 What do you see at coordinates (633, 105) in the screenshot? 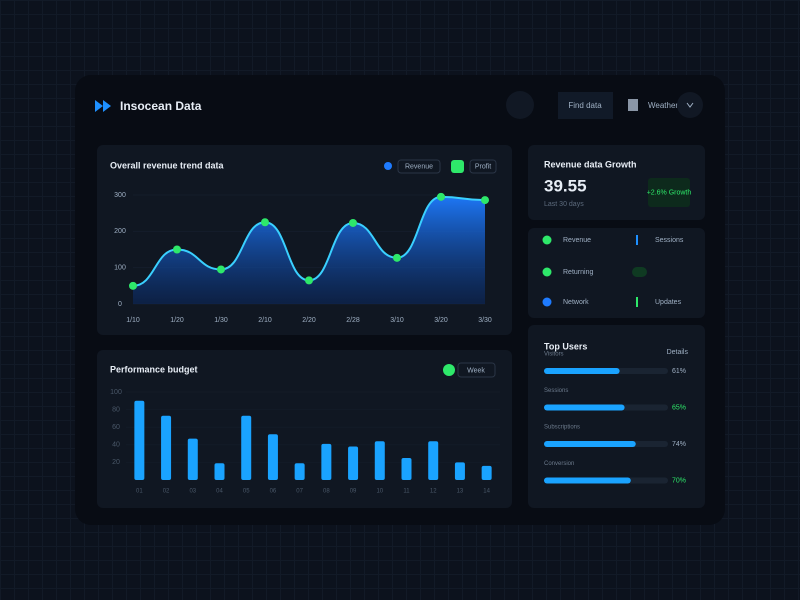
I see `avatar` at bounding box center [633, 105].